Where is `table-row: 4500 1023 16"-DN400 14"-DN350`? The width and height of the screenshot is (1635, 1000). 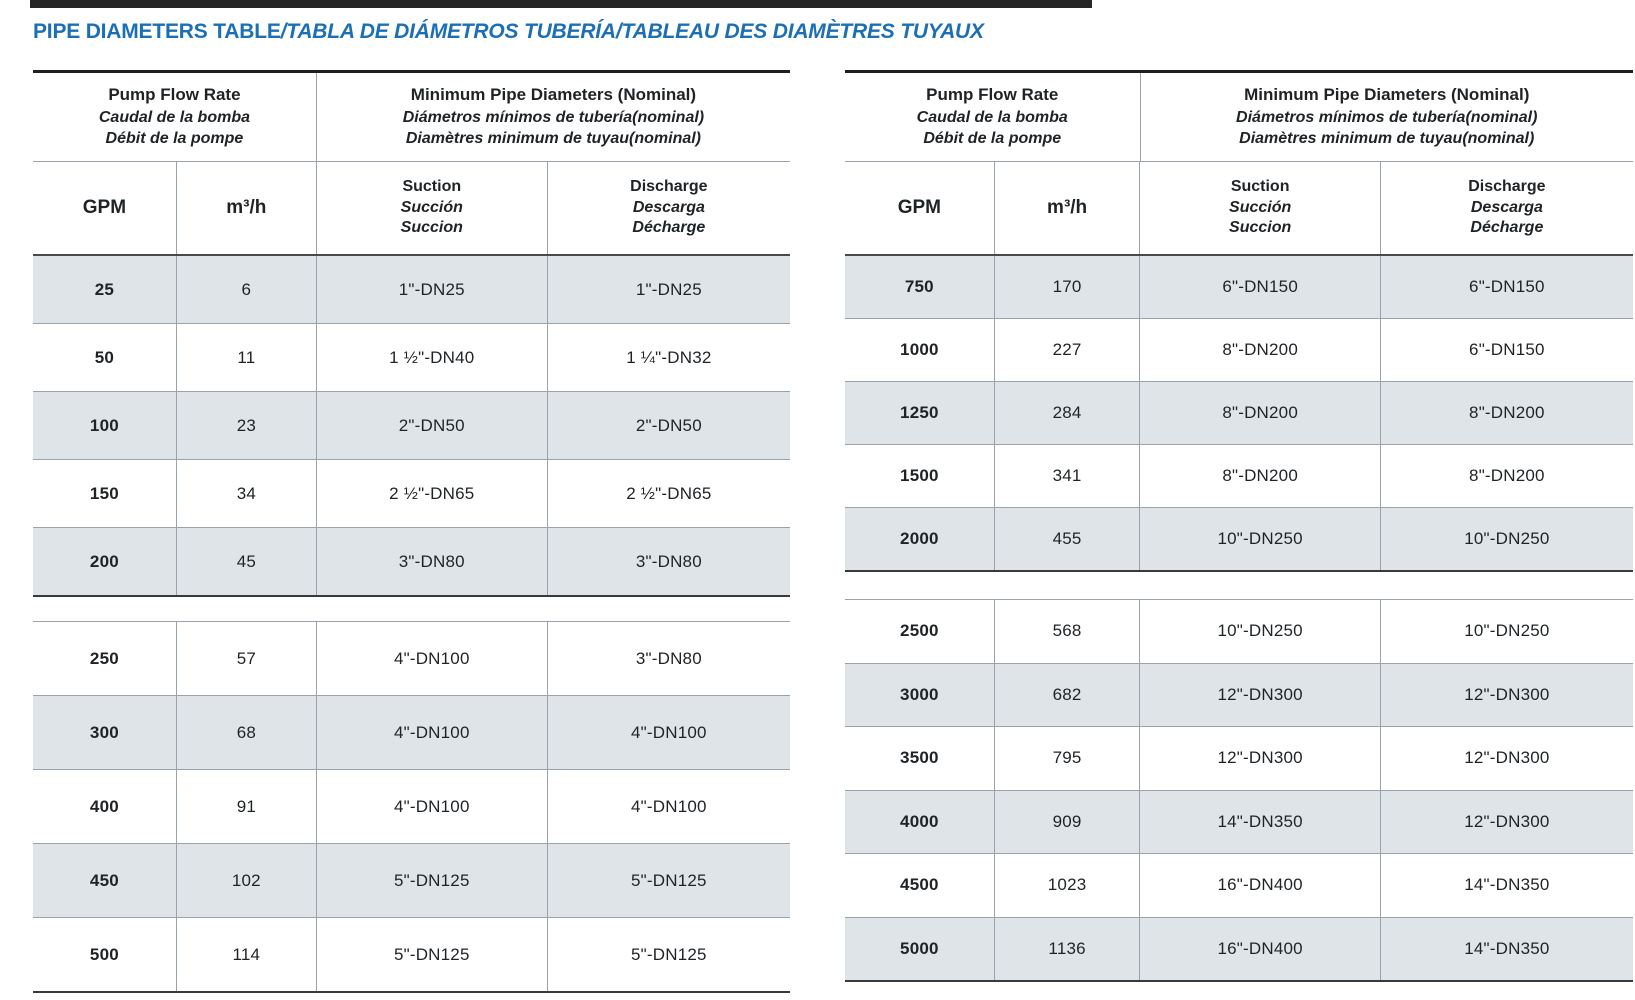
table-row: 4500 1023 16"-DN400 14"-DN350 is located at coordinates (1239, 886).